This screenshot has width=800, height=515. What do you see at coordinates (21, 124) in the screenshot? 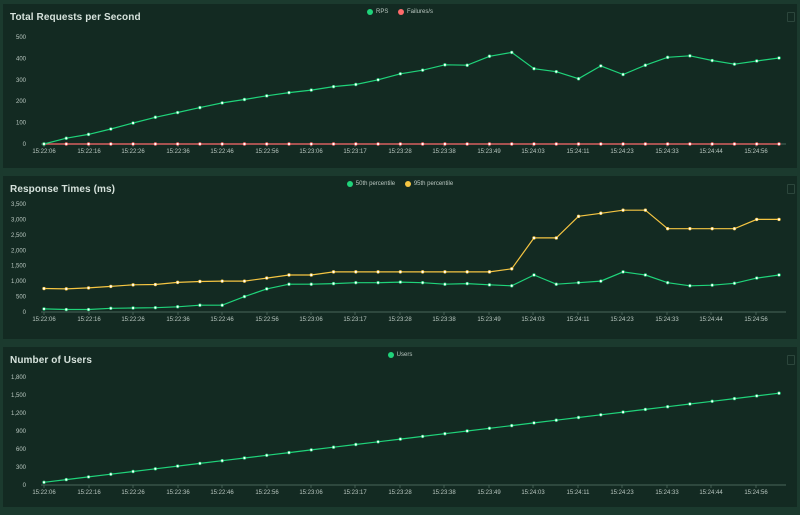
I see `y-tick-label: 100` at bounding box center [21, 124].